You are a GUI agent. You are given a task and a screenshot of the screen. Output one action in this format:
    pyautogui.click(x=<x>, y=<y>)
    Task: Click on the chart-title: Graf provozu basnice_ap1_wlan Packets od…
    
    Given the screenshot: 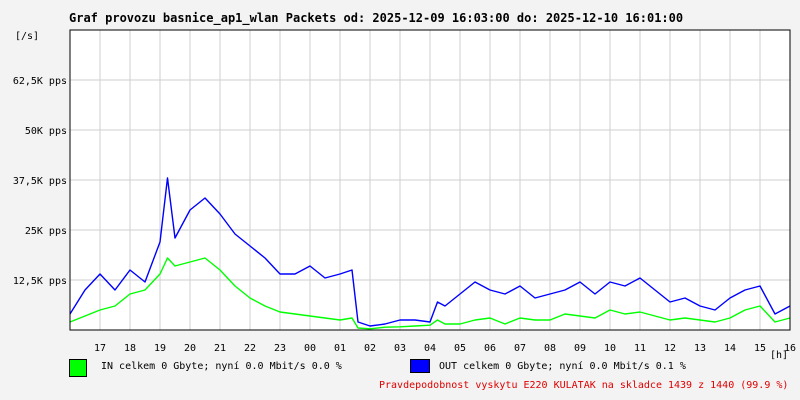 What is the action you would take?
    pyautogui.click(x=376, y=18)
    